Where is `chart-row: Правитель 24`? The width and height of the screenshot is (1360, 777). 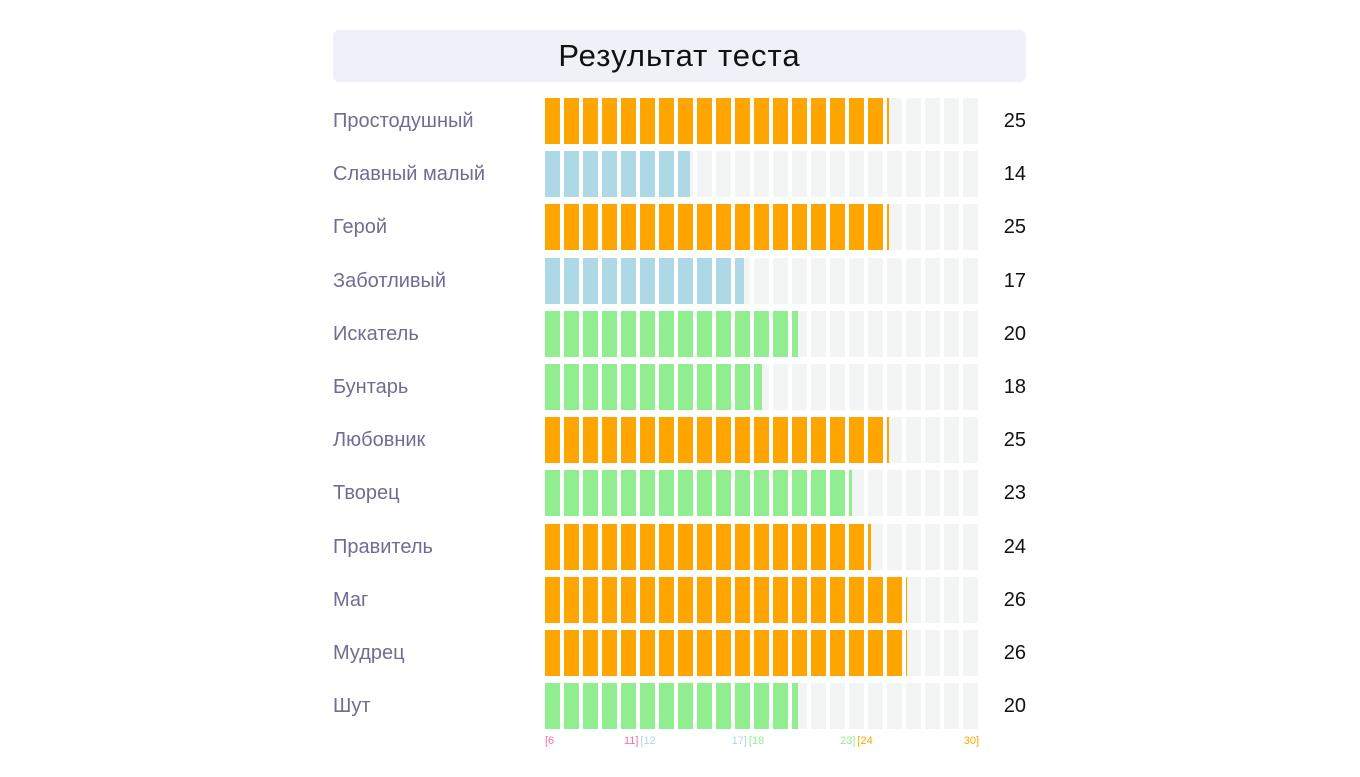
chart-row: Правитель 24 is located at coordinates (679, 546).